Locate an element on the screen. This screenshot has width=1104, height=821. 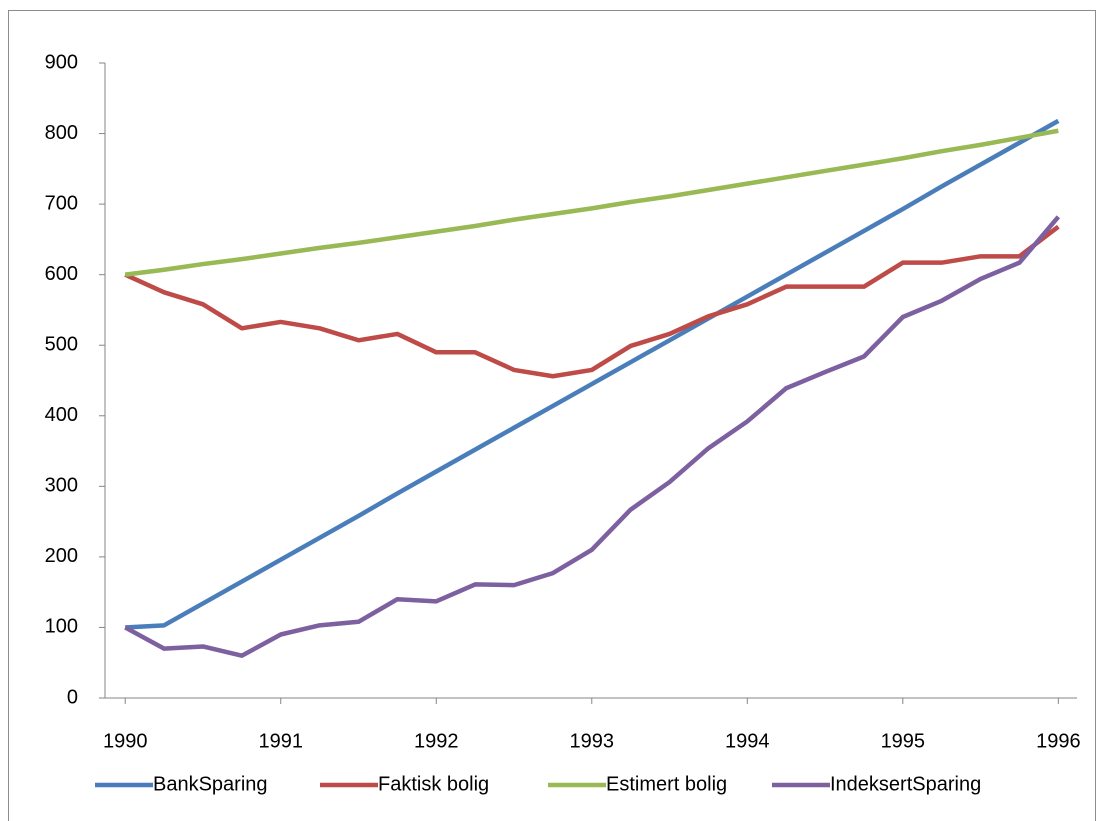
x-tick-label: 1990 is located at coordinates (125, 741).